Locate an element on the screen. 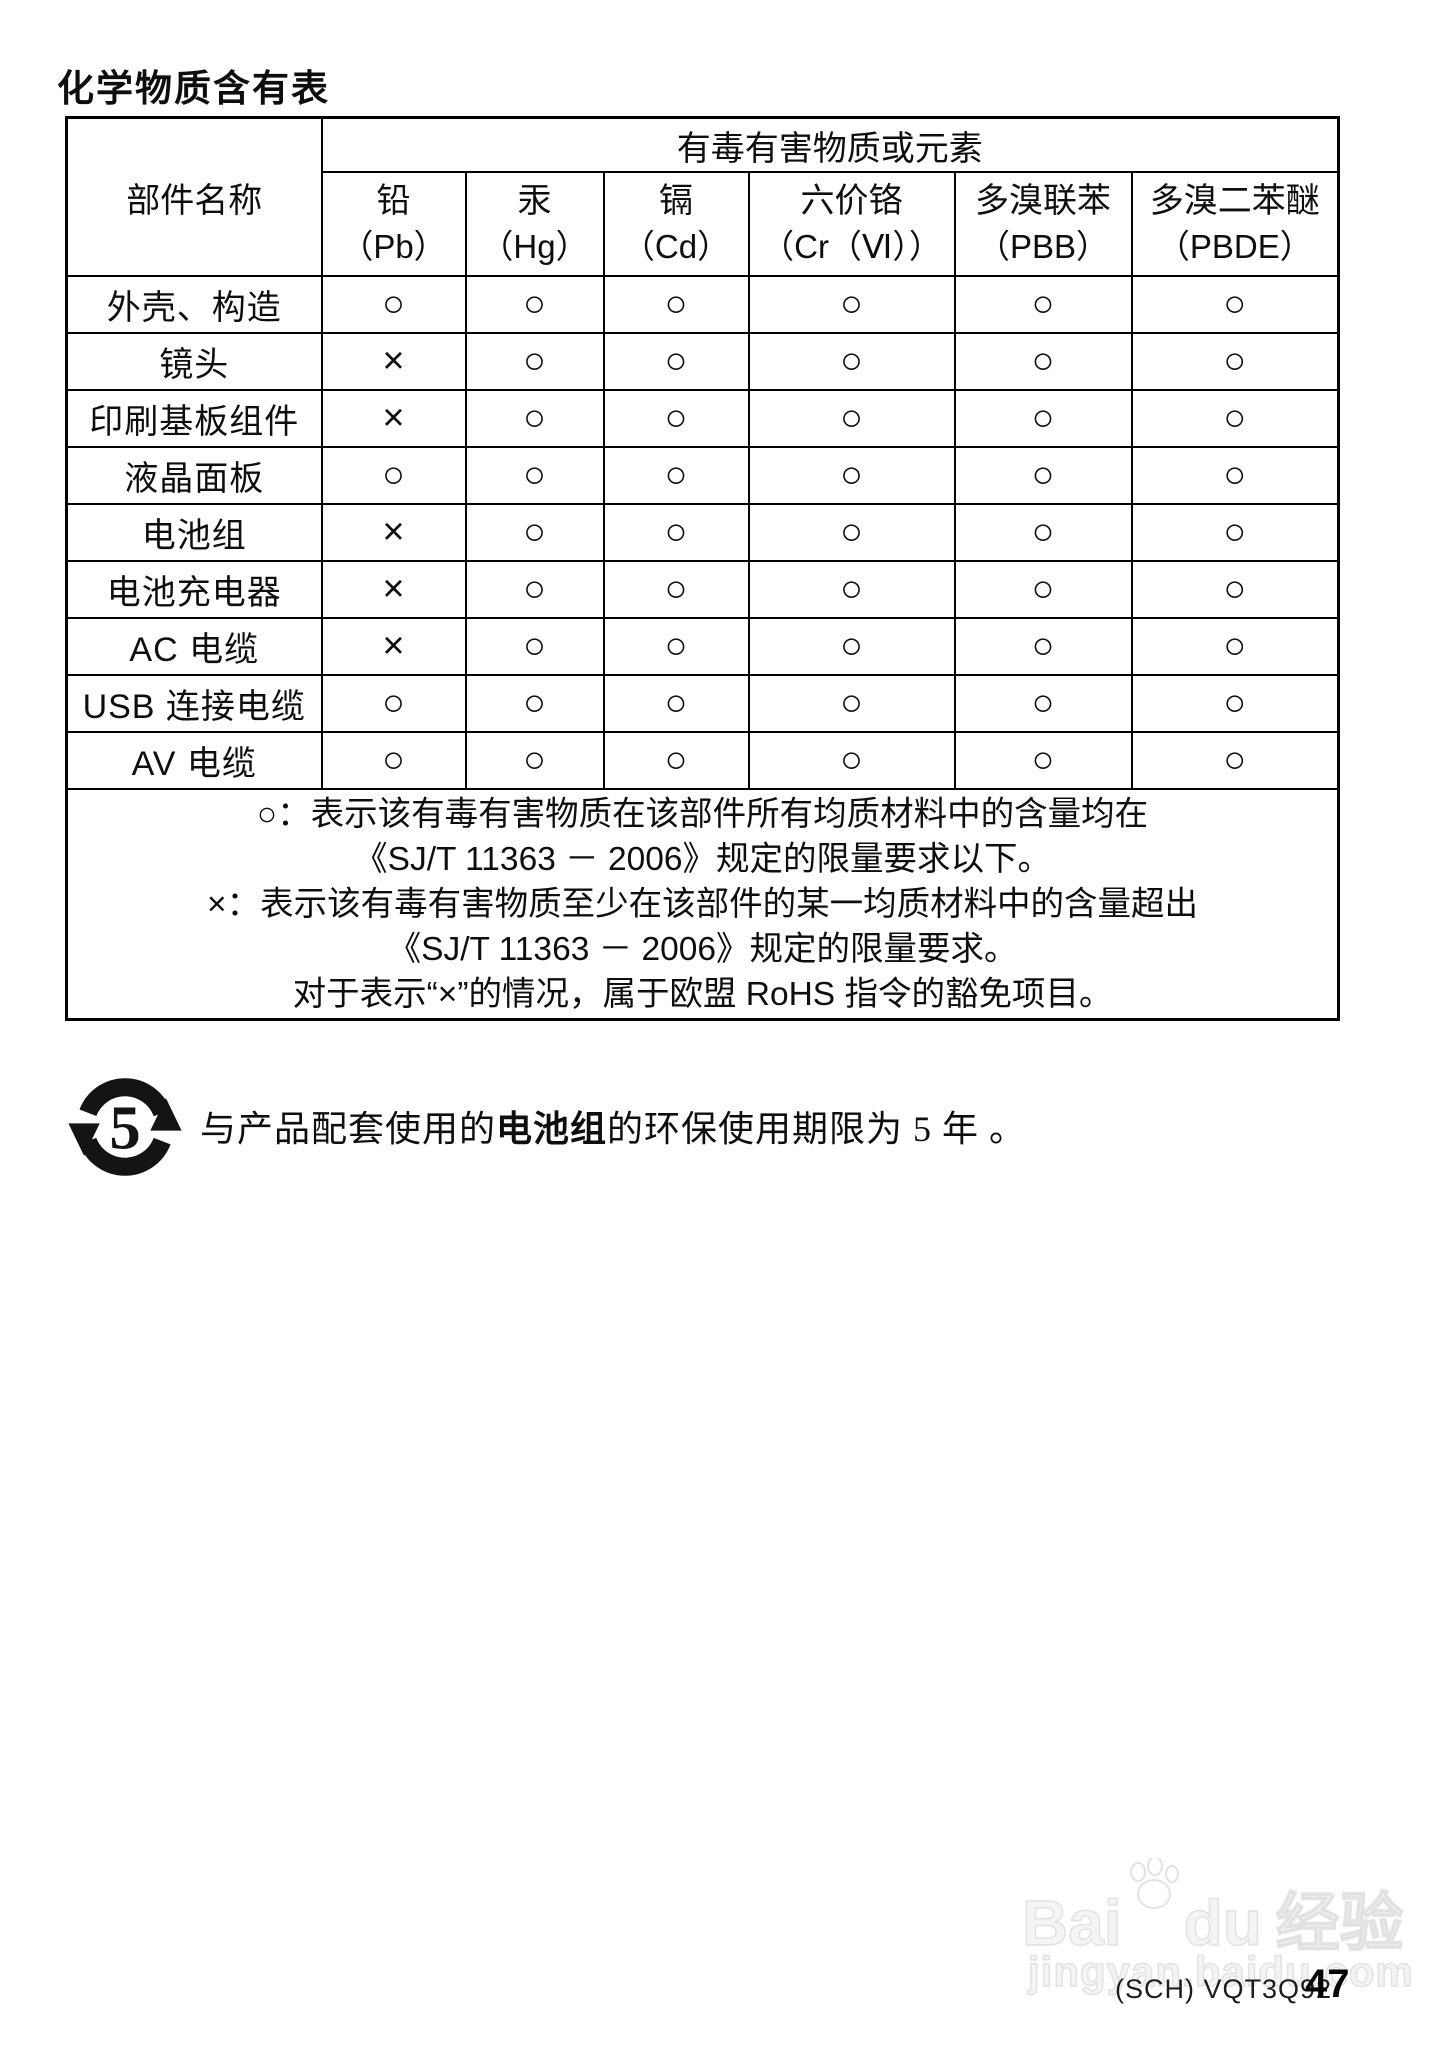 The image size is (1452, 2066). table-row: 印刷基板组件 × ○ ○ ○ ○ ○ is located at coordinates (702, 418).